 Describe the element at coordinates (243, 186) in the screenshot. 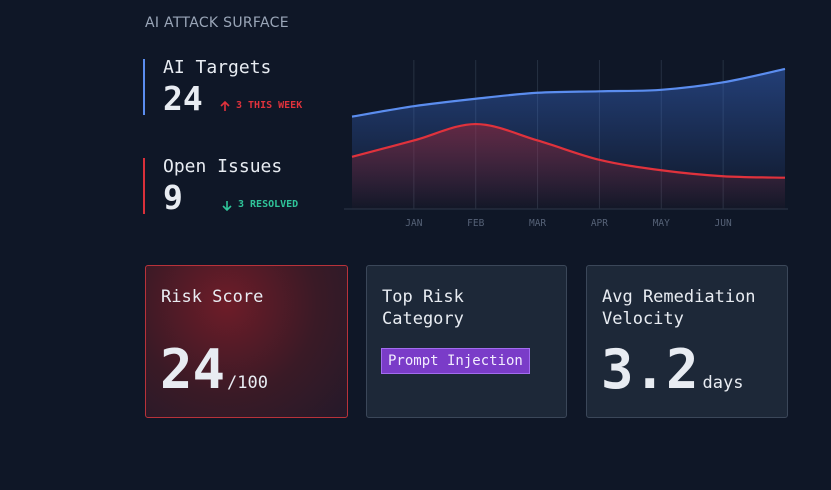

I see `stat: Open Issues 9 3 RESOLVED` at that location.